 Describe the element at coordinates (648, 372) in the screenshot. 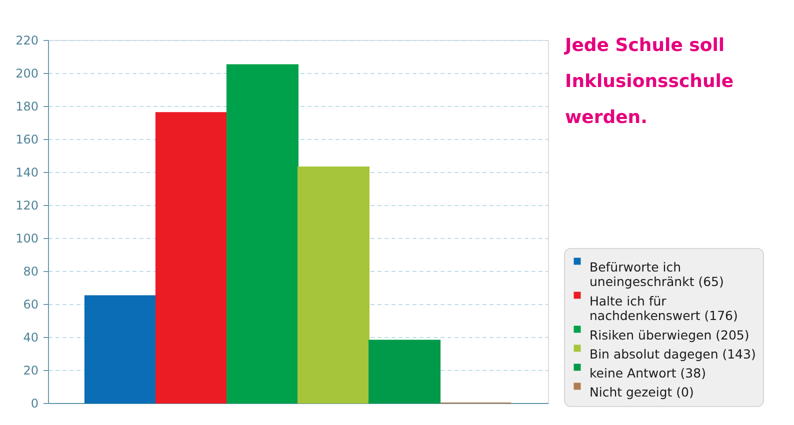

I see `legend-label: keine Antwort (38)` at that location.